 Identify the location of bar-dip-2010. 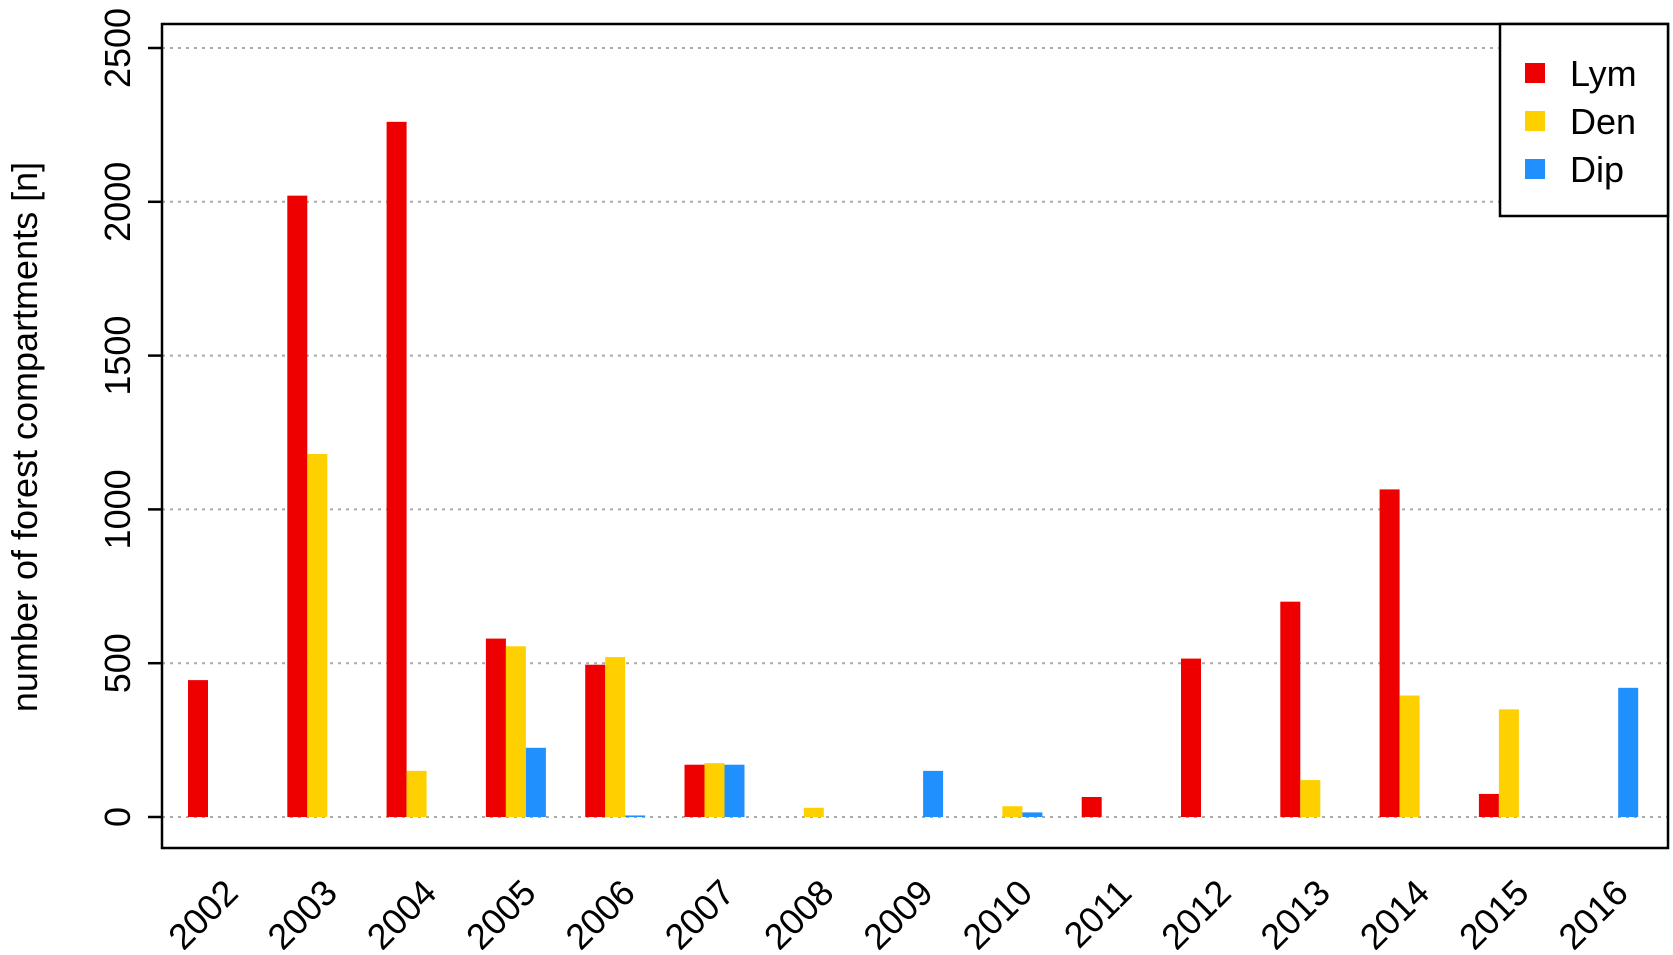
(1032, 814).